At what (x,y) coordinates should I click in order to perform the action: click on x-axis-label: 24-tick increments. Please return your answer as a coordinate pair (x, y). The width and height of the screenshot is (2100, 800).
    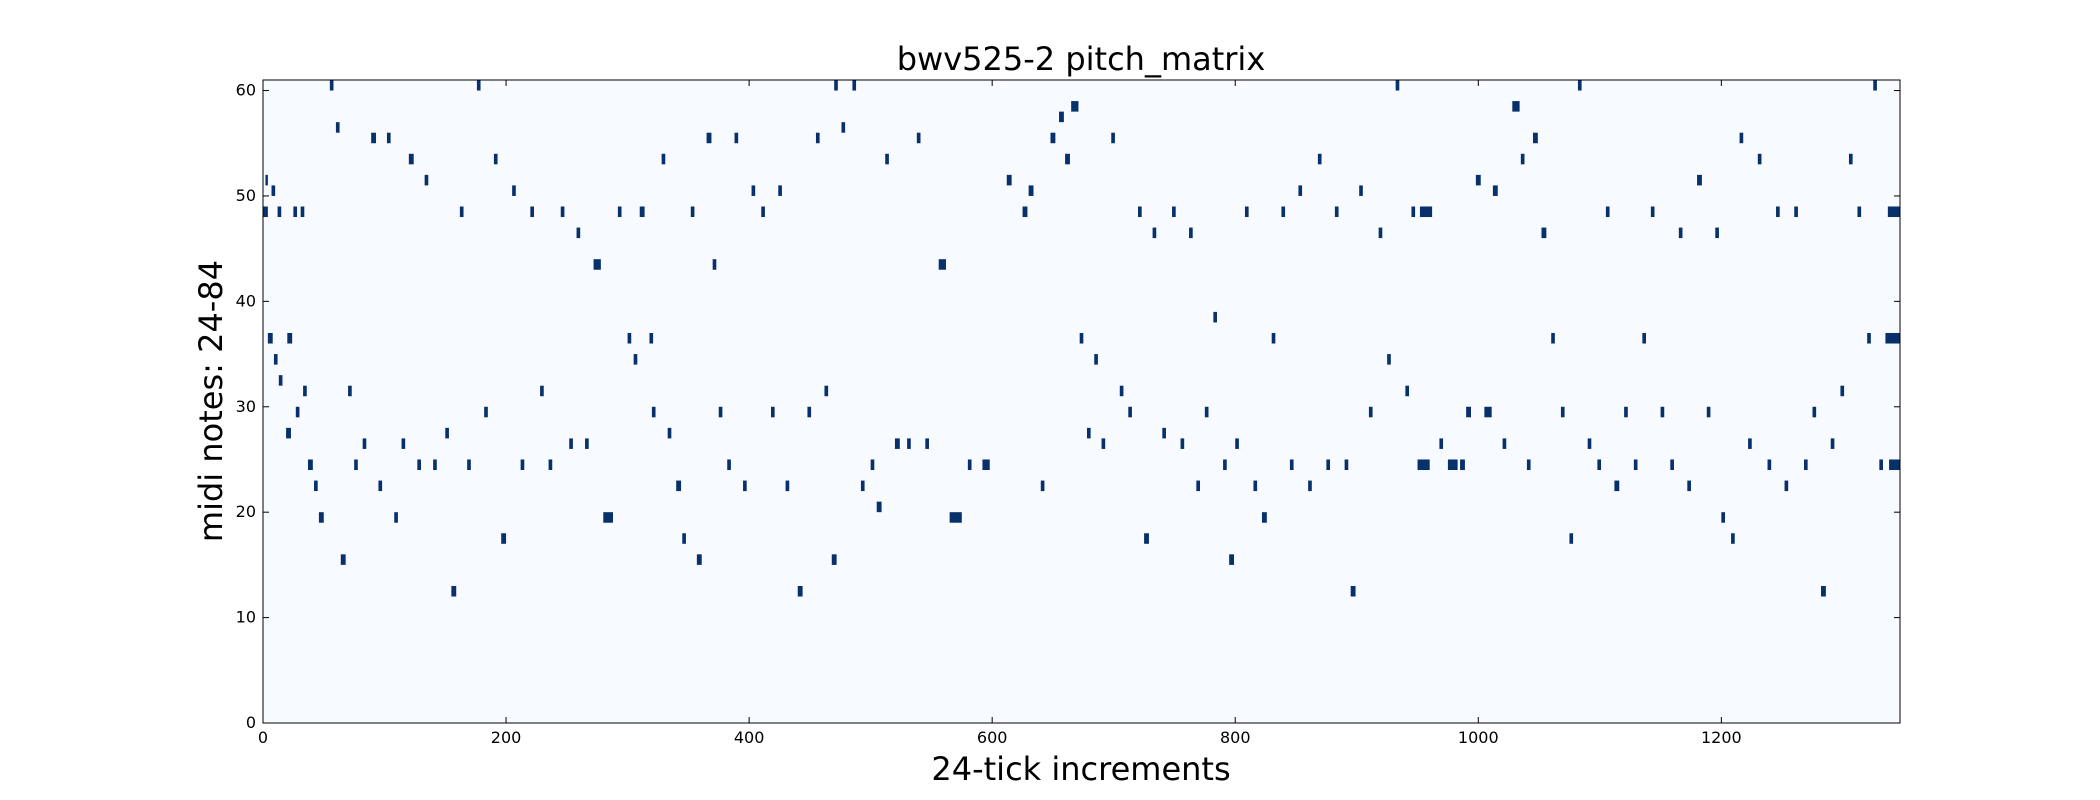
    Looking at the image, I should click on (1080, 769).